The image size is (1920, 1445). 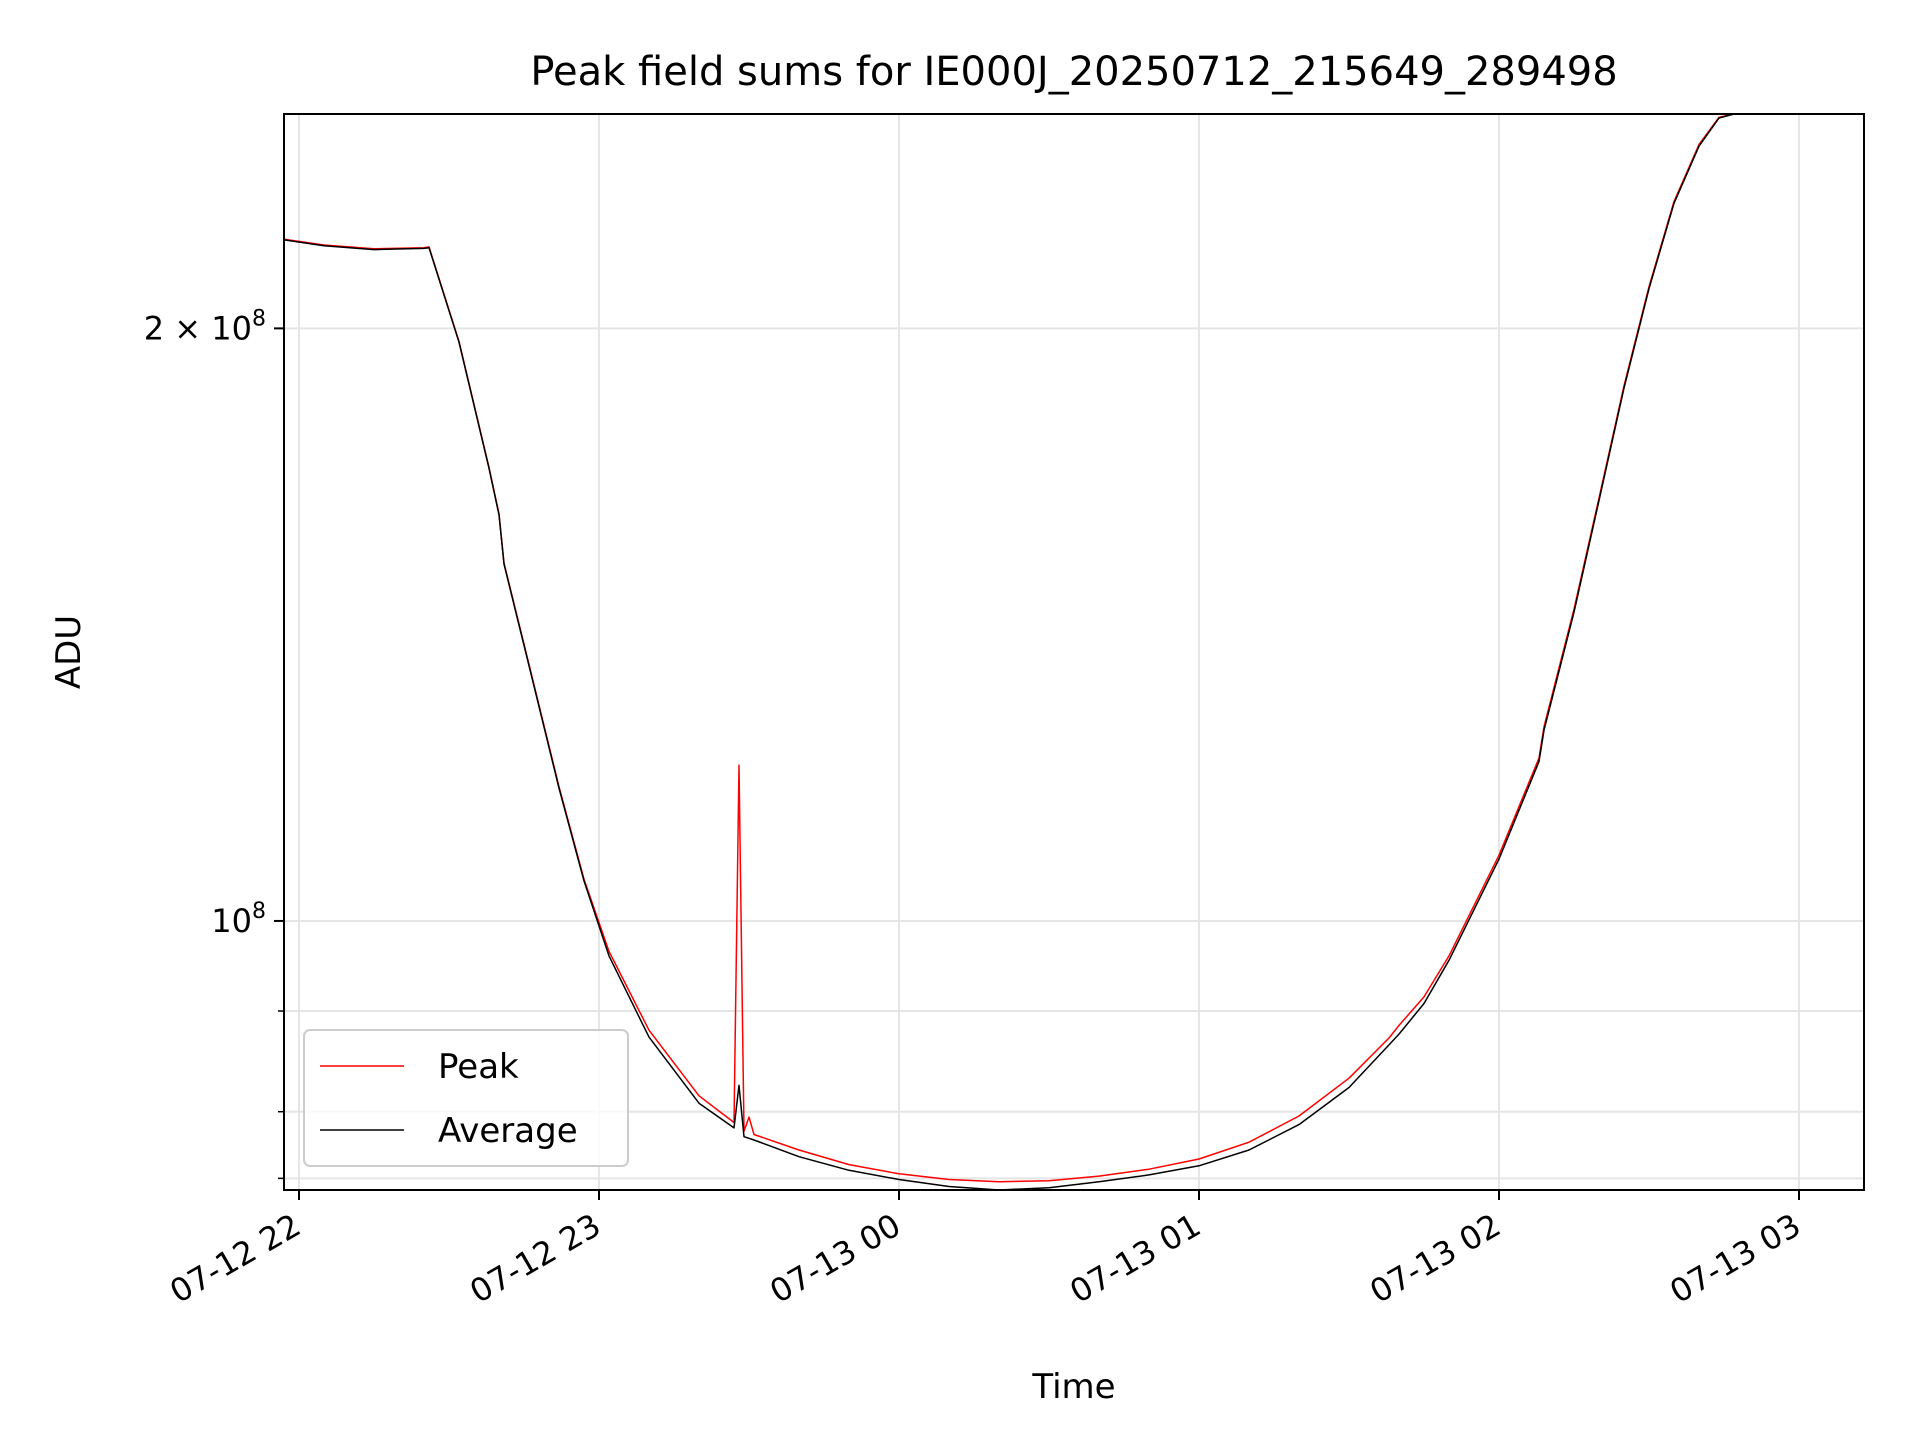 I want to click on y-axis-label: ADU, so click(x=69, y=652).